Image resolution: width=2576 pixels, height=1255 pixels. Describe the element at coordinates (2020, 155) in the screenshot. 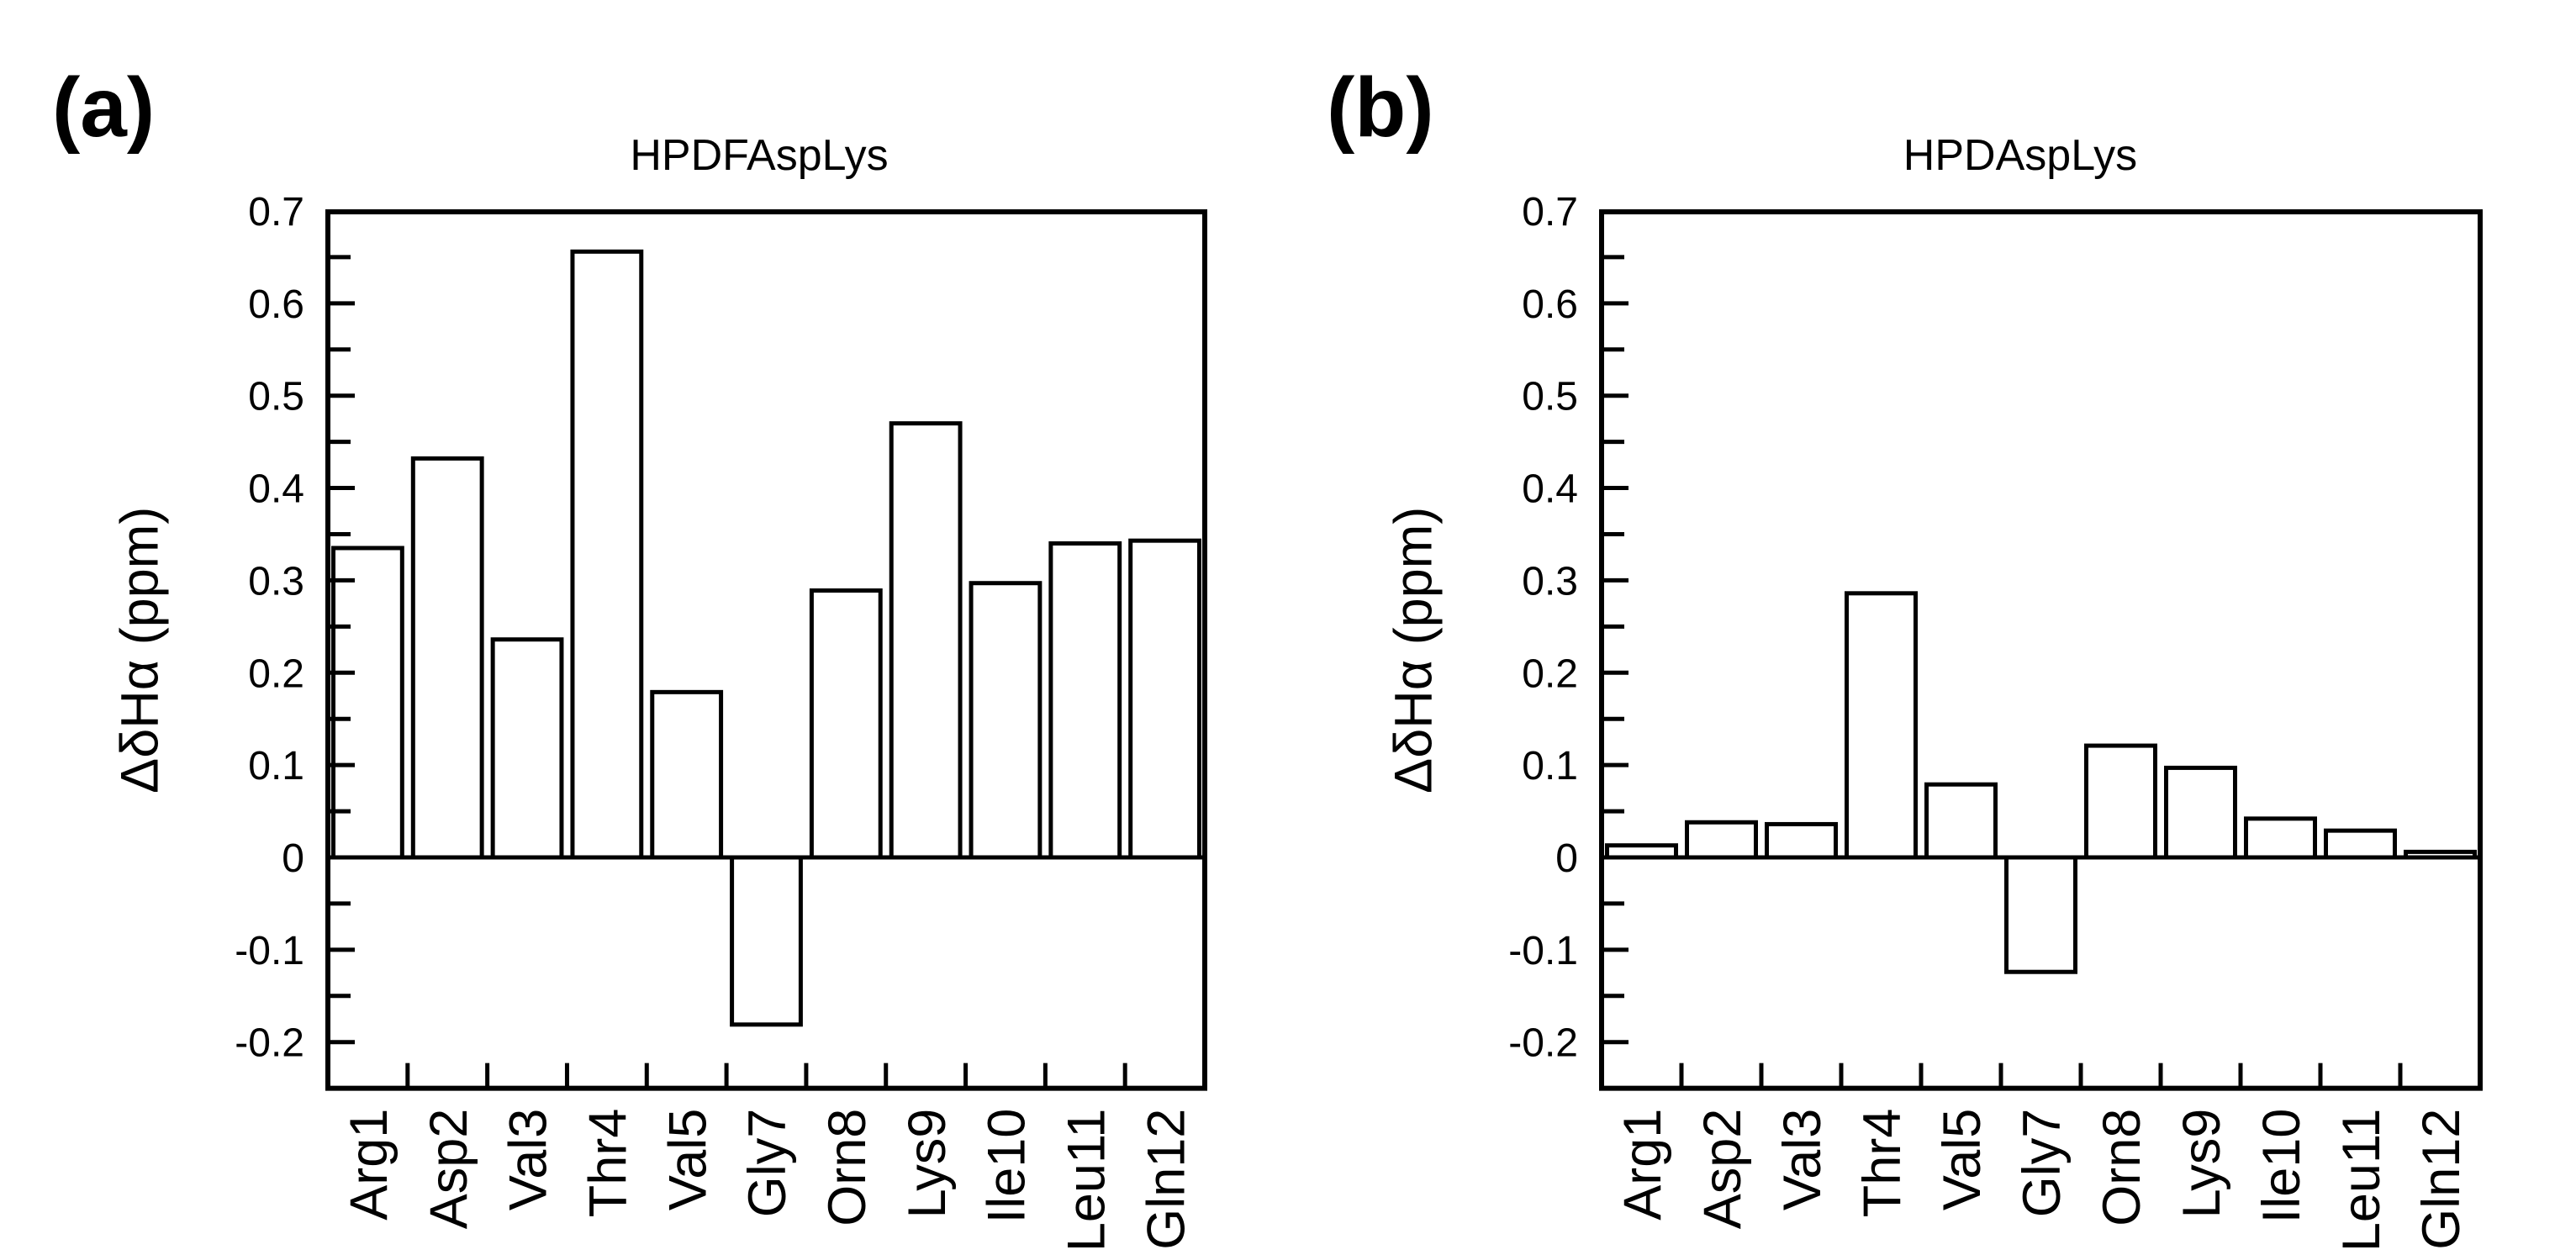

I see `chart-title: HPDAspLys` at that location.